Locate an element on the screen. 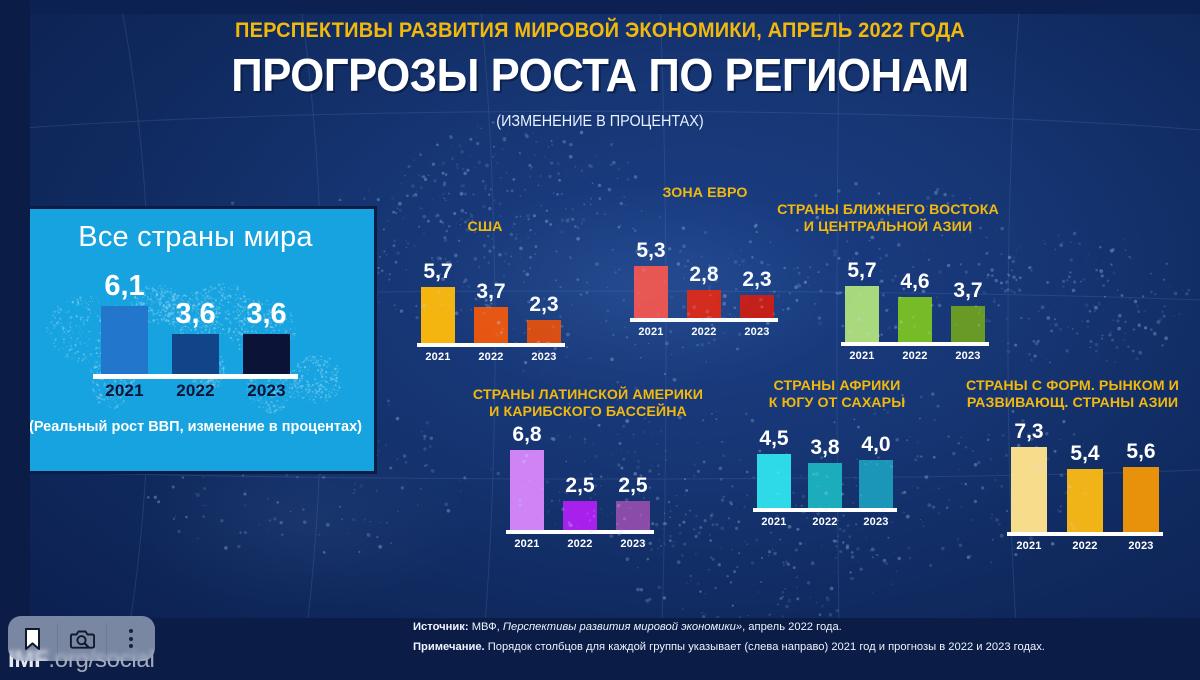 The image size is (1200, 680). bar-value-label: 6,1 is located at coordinates (124, 286).